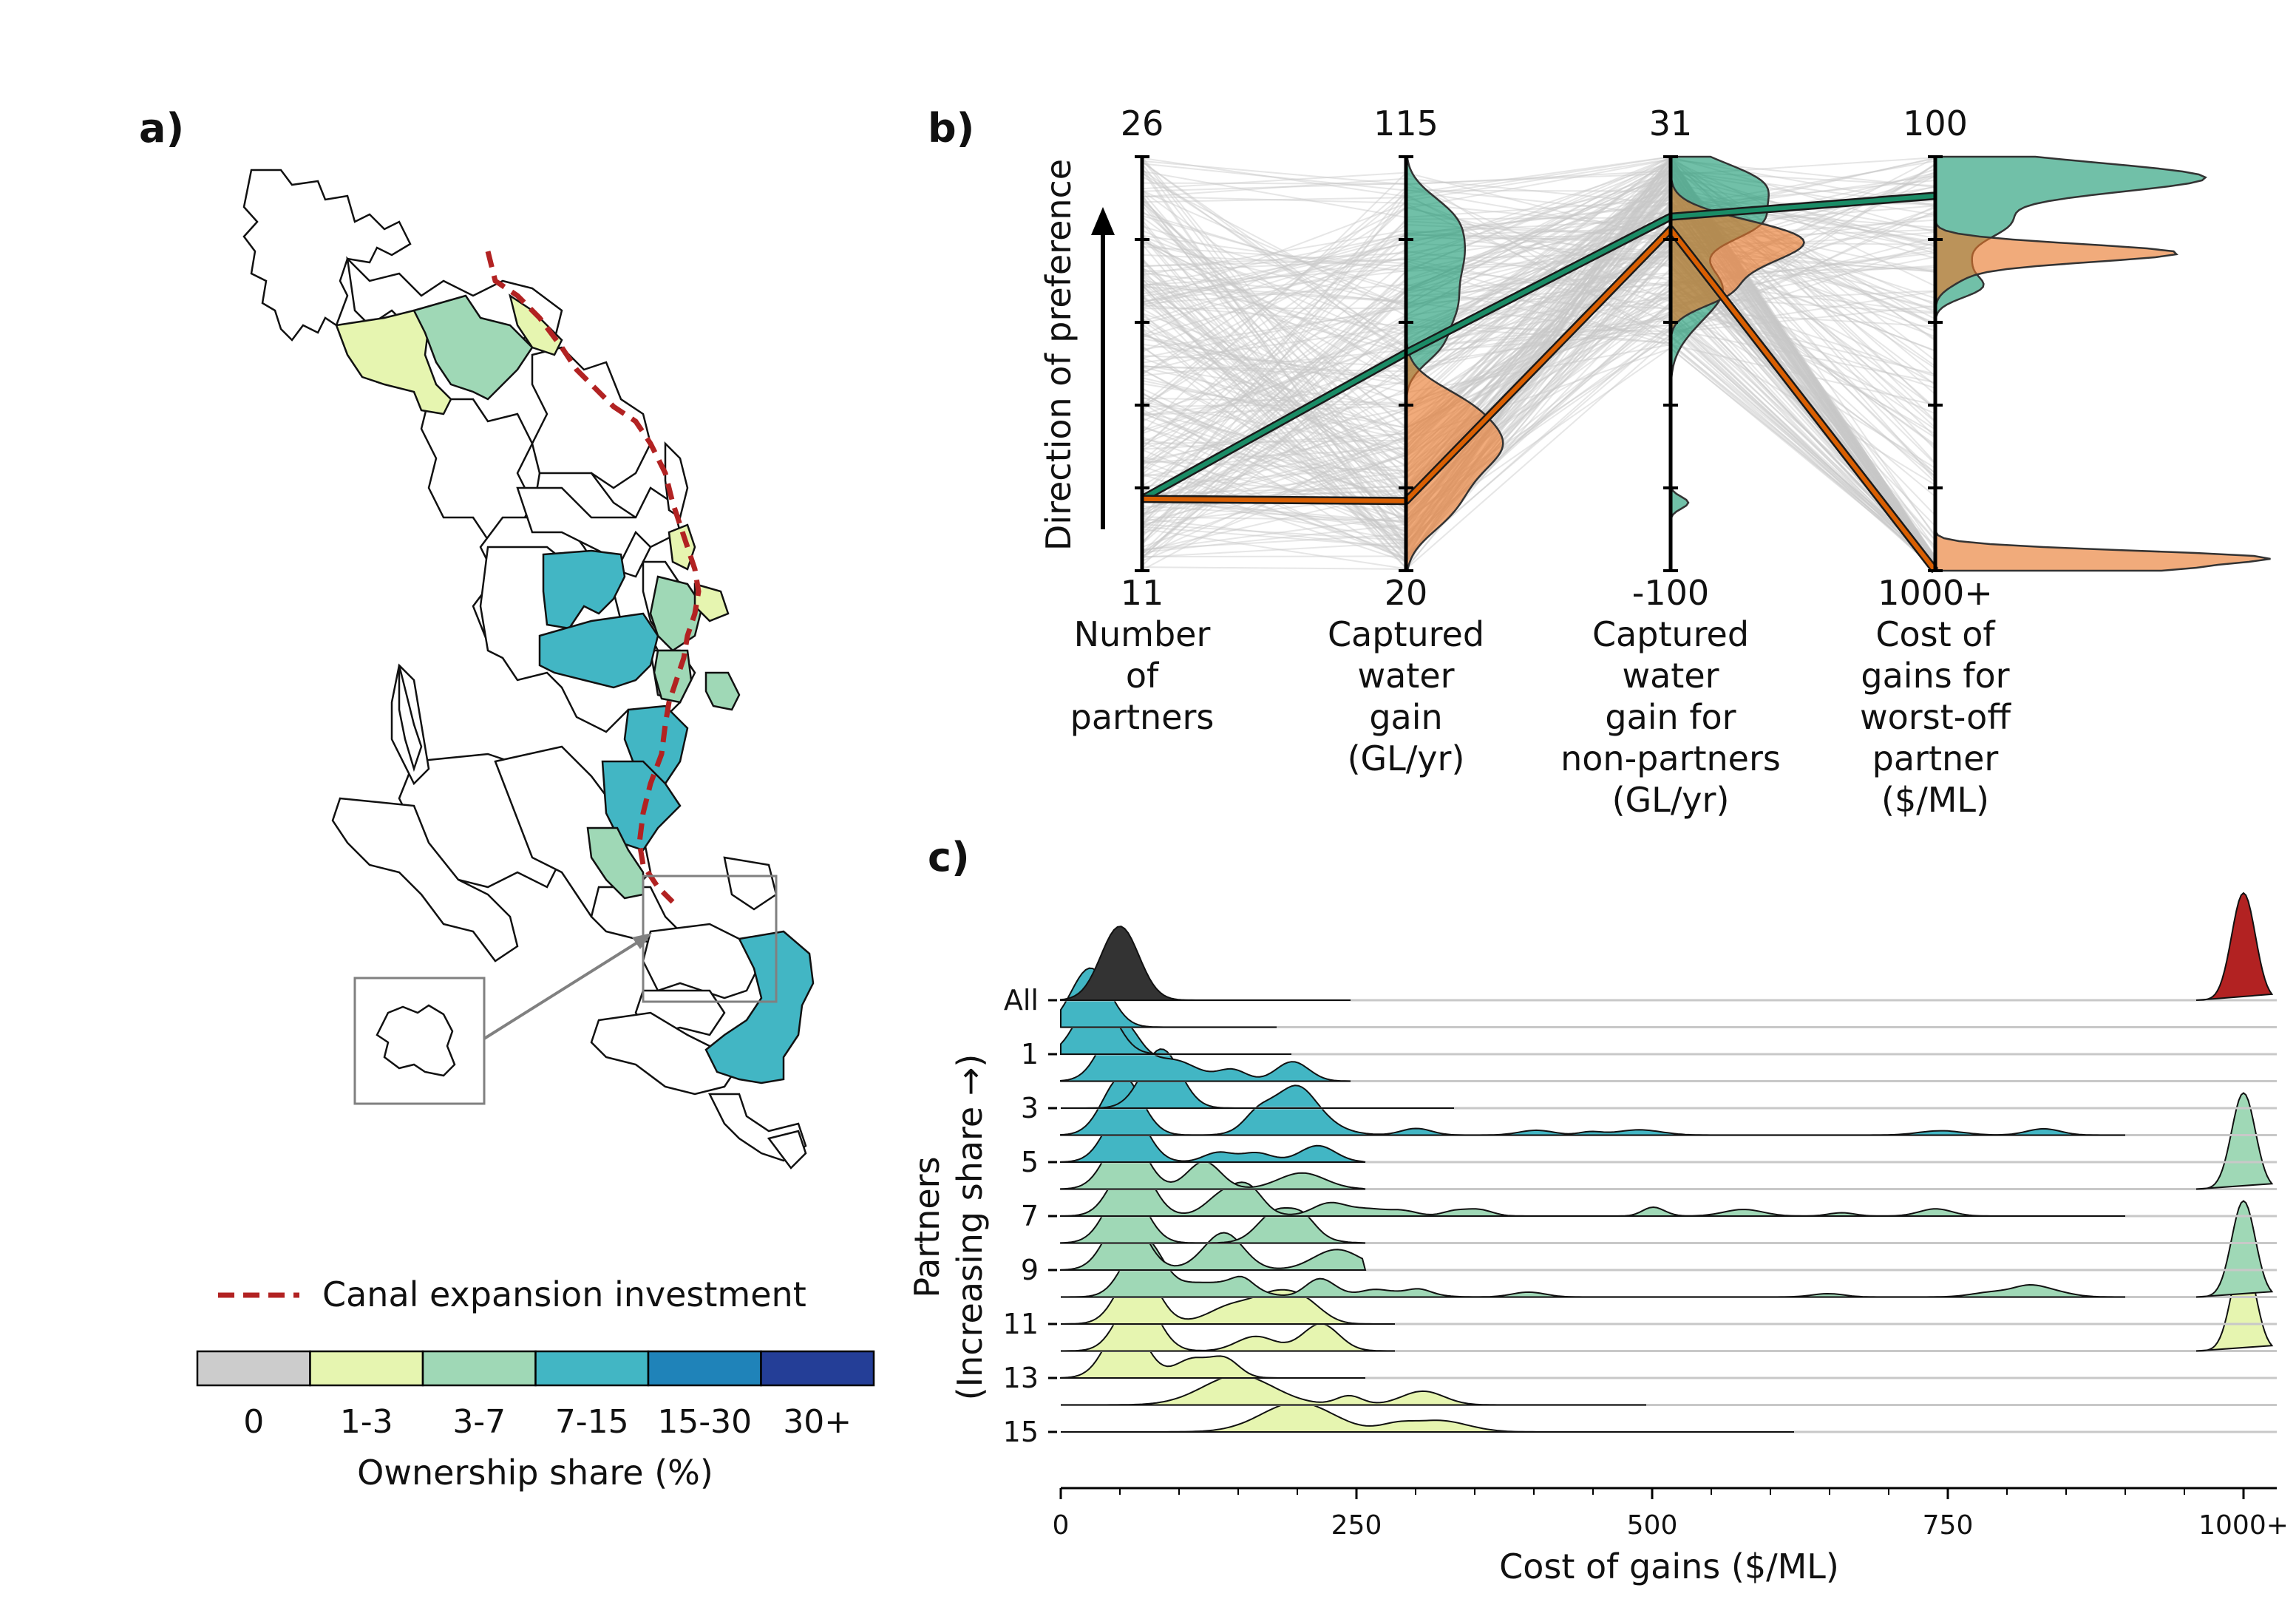  I want to click on y-tick-label: 7, so click(1030, 1216).